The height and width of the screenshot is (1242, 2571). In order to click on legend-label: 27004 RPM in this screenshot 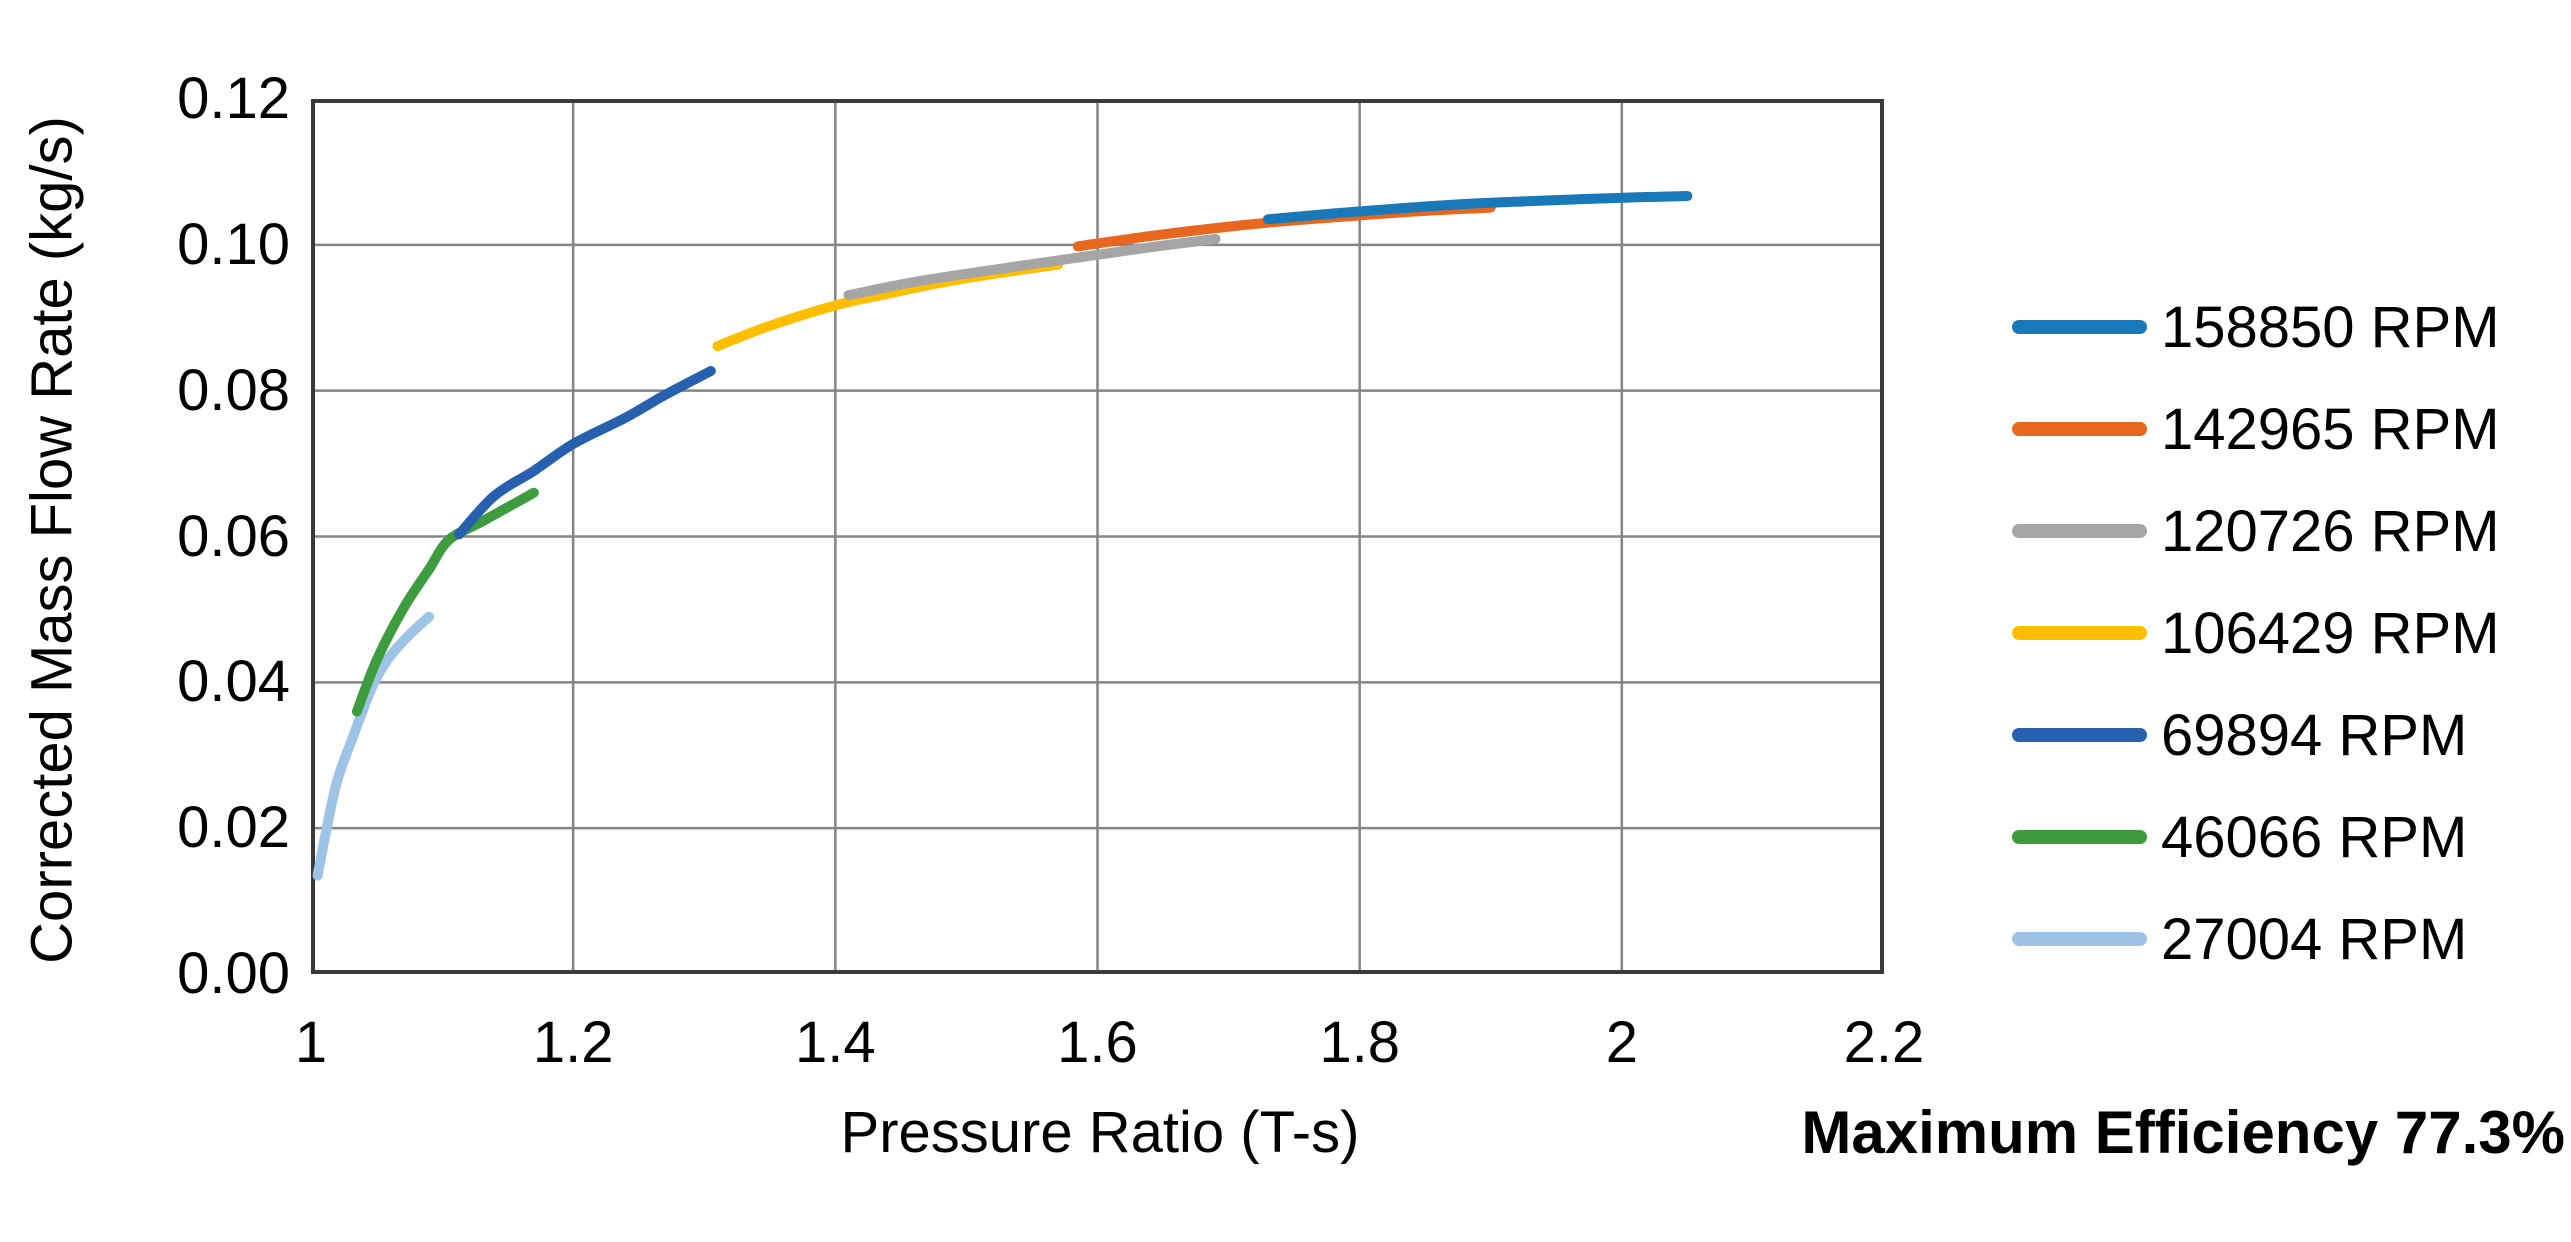, I will do `click(2314, 939)`.